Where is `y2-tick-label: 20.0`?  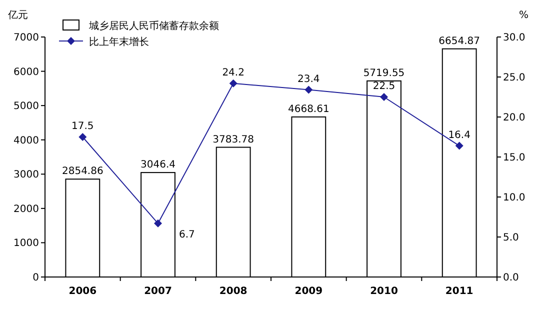 y2-tick-label: 20.0 is located at coordinates (514, 118).